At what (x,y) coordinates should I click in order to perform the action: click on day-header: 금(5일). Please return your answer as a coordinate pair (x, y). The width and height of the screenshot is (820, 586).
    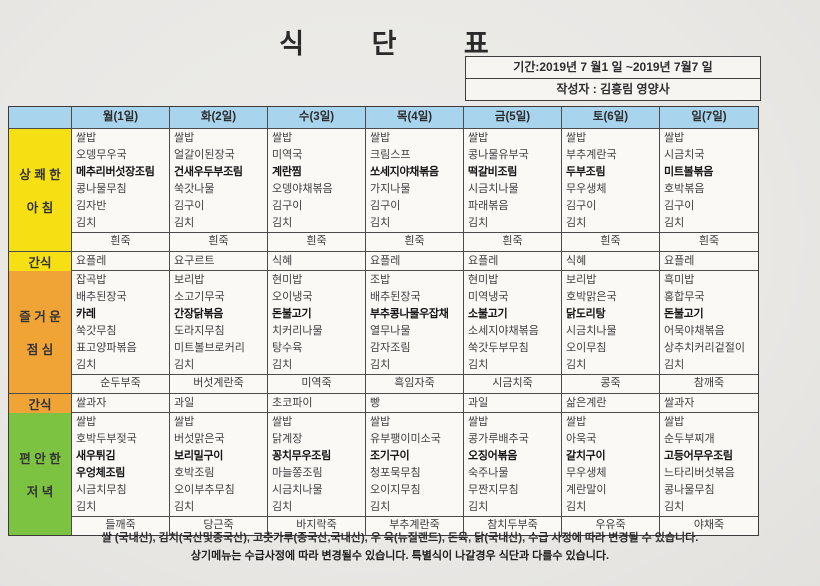
    Looking at the image, I should click on (513, 117).